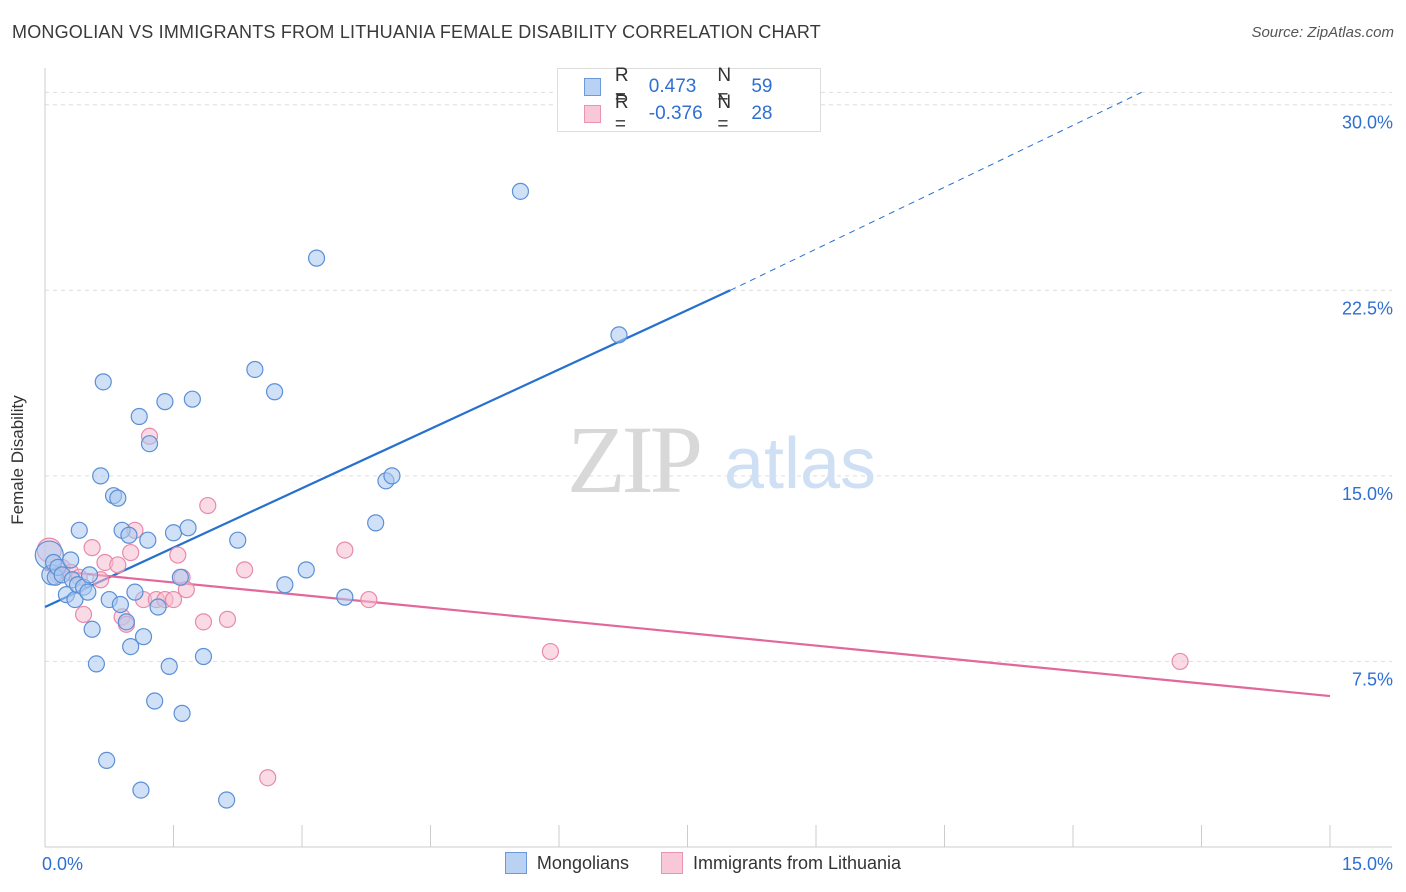 The image size is (1406, 892). What do you see at coordinates (582, 862) in the screenshot?
I see `legend-label-mongolians: Mongolians` at bounding box center [582, 862].